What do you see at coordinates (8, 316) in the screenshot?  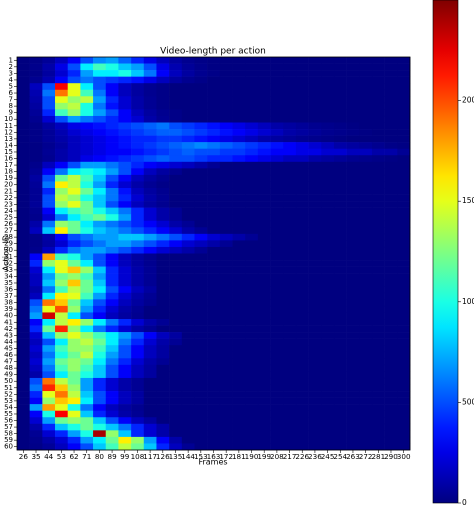 I see `y-tick-label: 40` at bounding box center [8, 316].